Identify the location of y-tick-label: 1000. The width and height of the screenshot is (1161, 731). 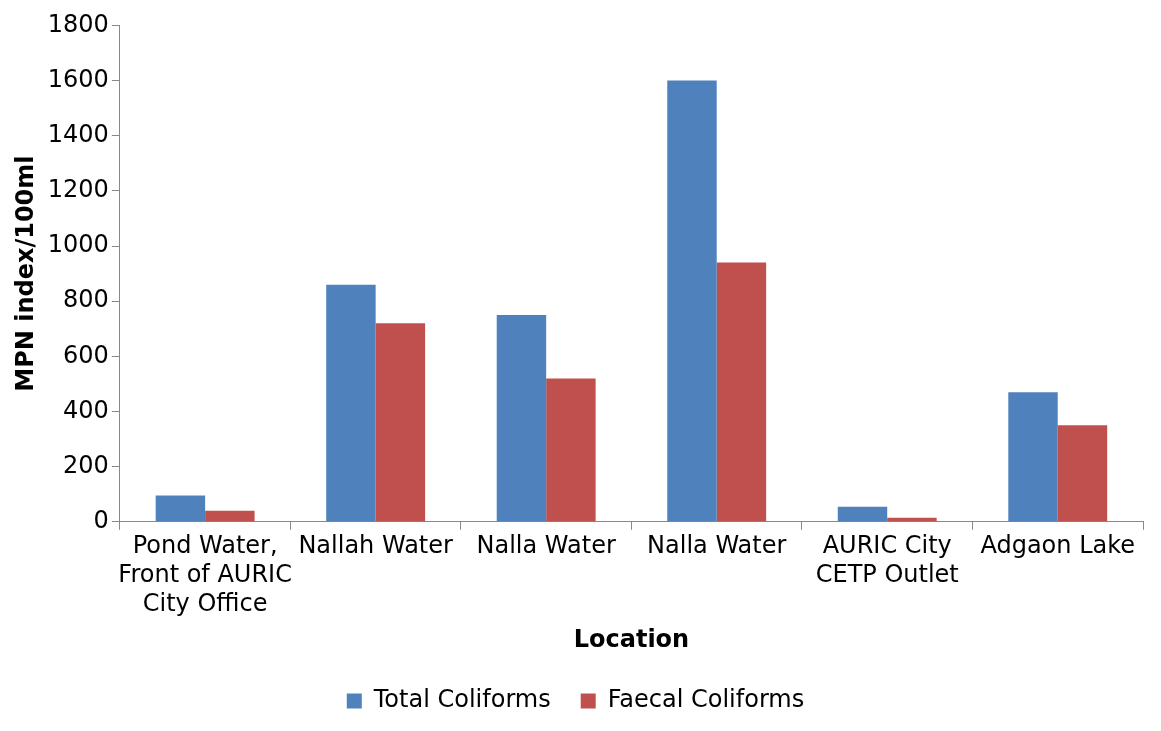
(78, 244).